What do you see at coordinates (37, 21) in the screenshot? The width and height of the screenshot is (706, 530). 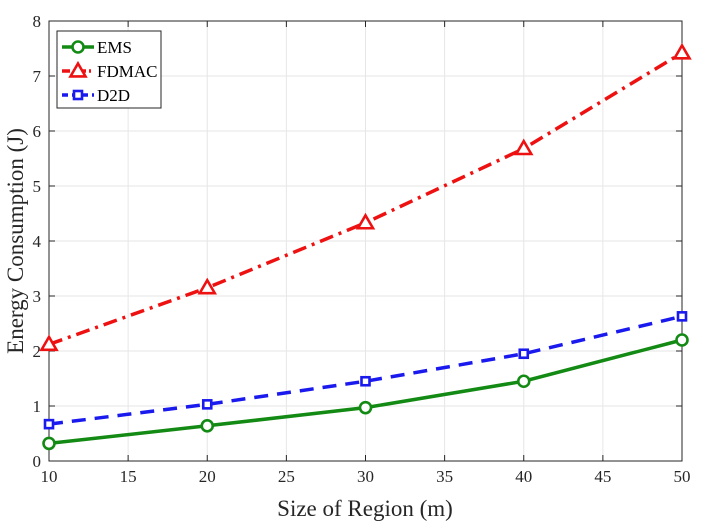 I see `y-tick-label: 8` at bounding box center [37, 21].